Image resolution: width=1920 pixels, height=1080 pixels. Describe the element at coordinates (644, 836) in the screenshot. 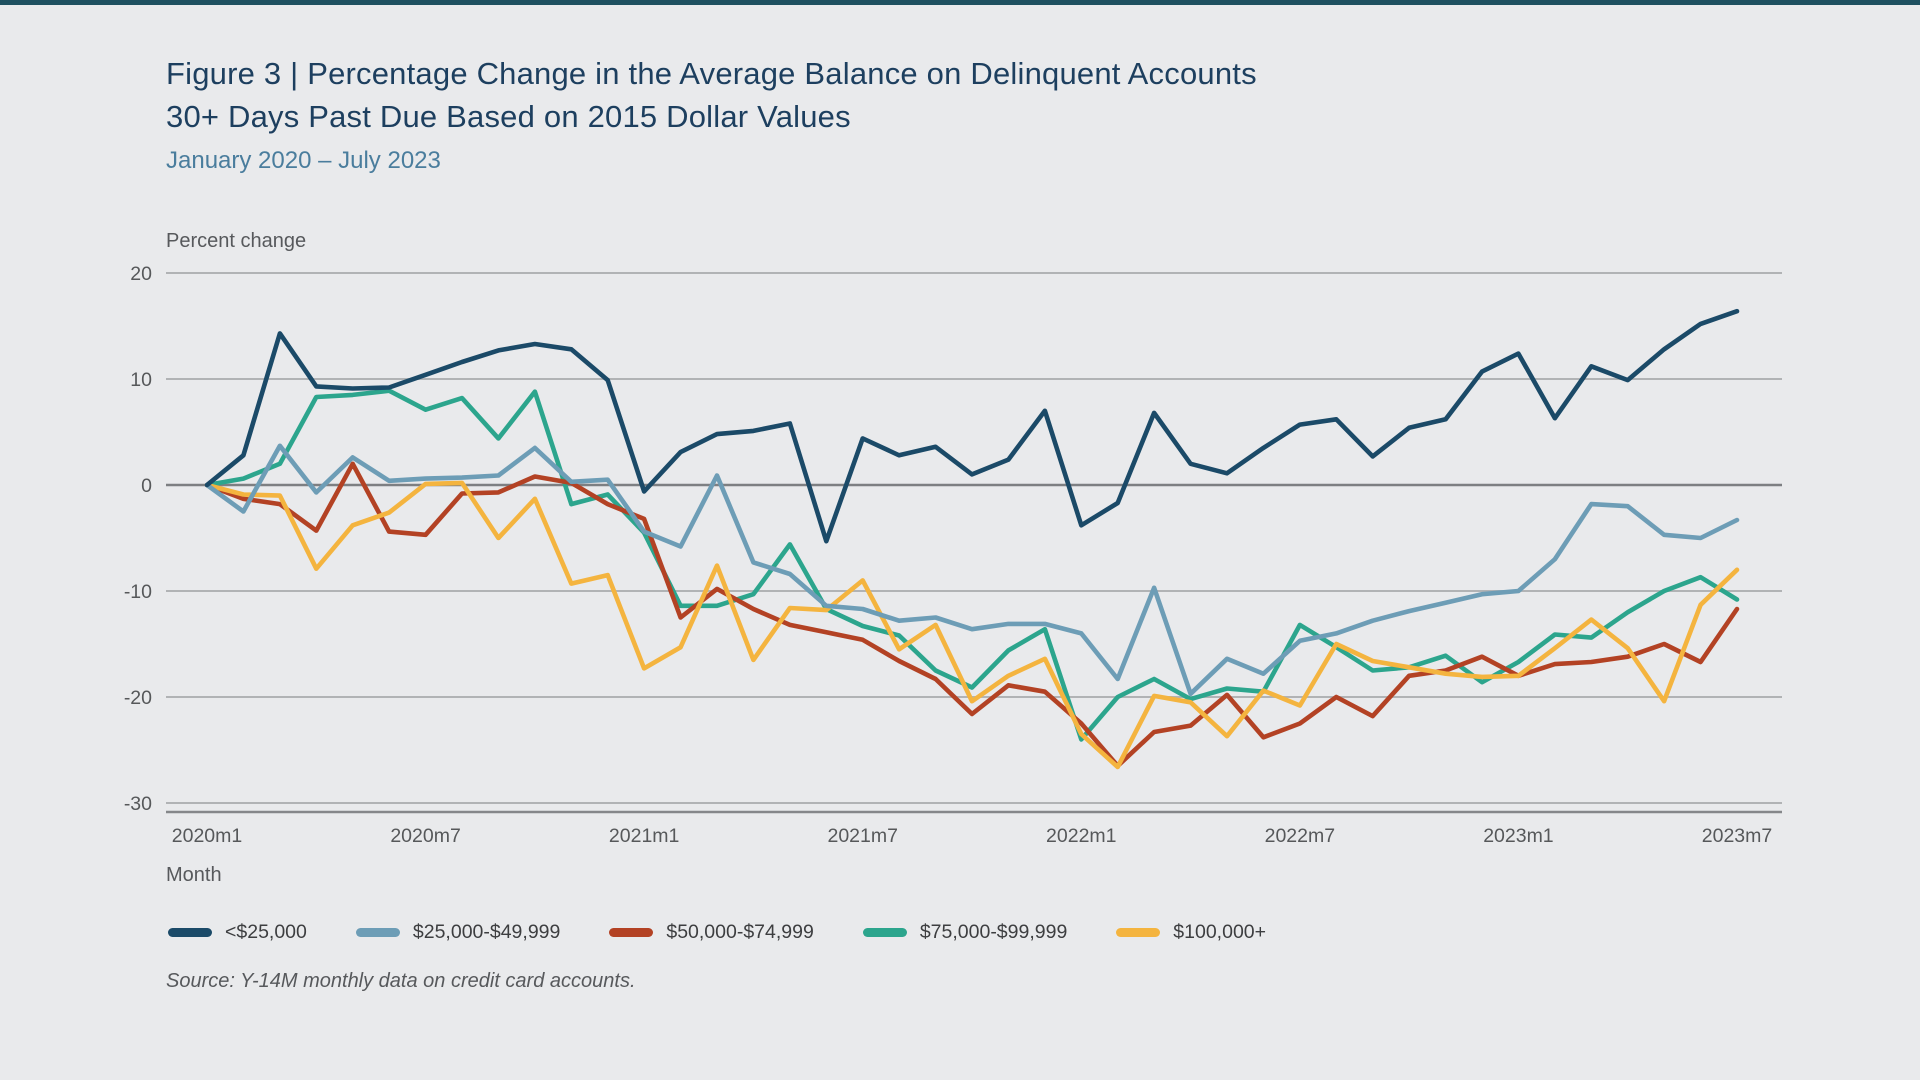

I see `x-tick-label: 2021m1` at that location.